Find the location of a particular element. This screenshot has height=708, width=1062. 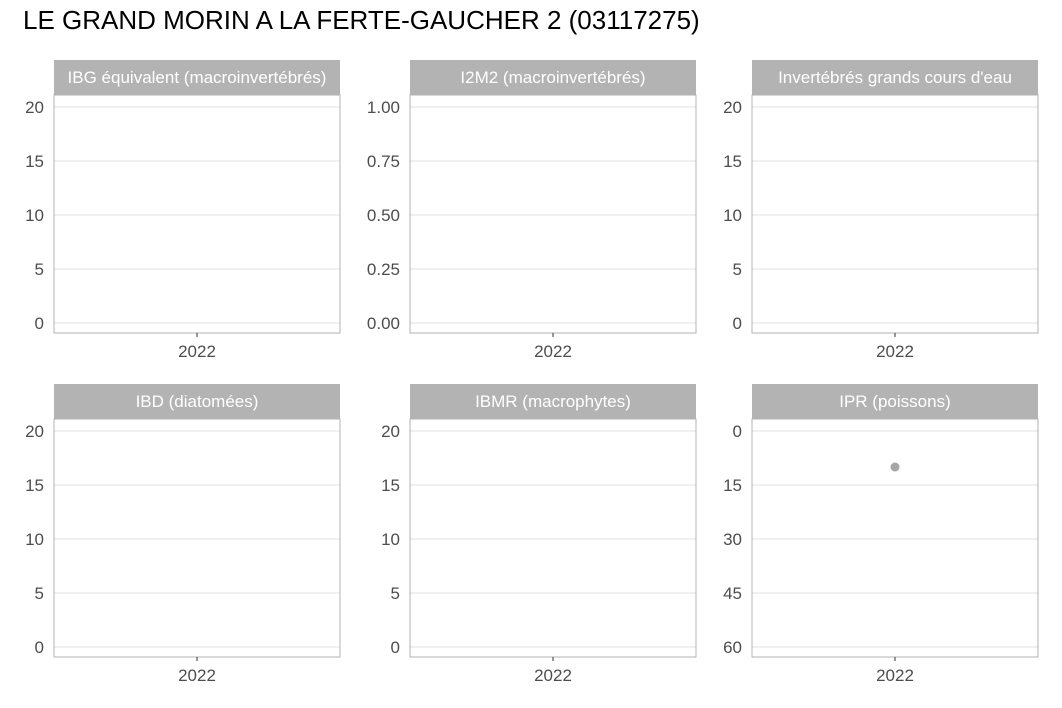

facet-title: IBG équivalent (macroinvertébrés) is located at coordinates (197, 77).